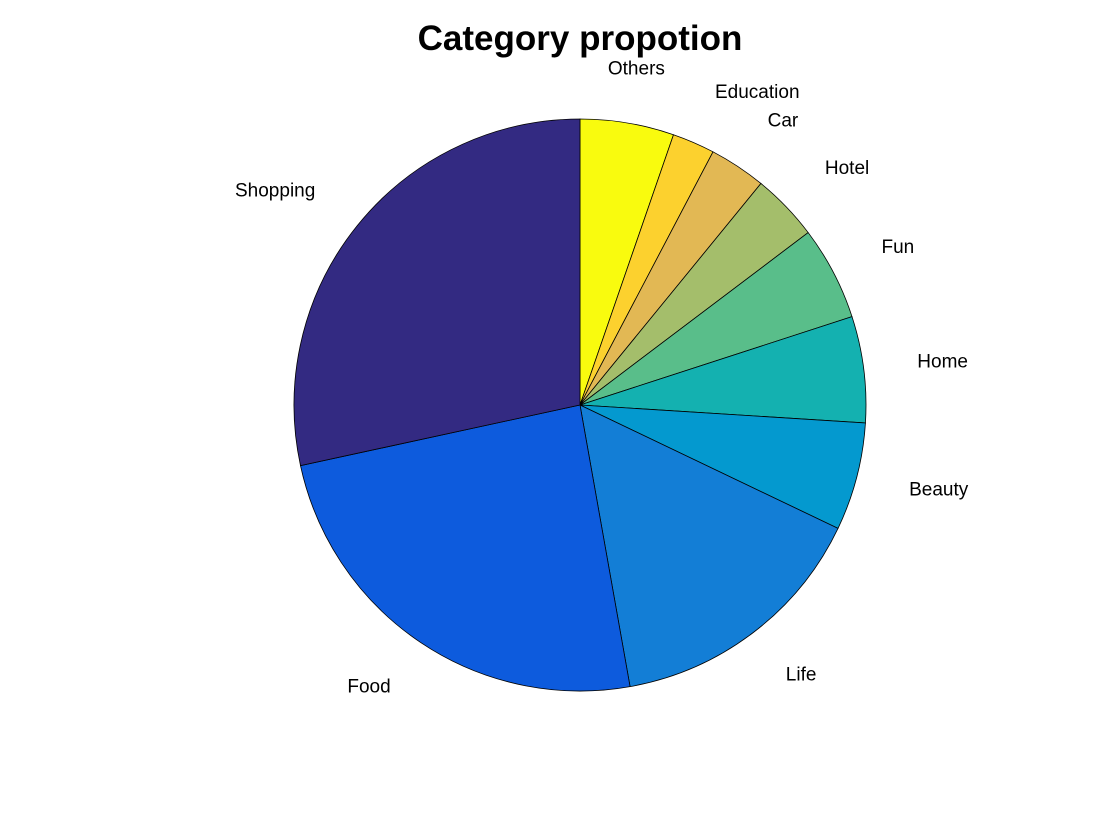 Image resolution: width=1120 pixels, height=840 pixels. What do you see at coordinates (801, 675) in the screenshot?
I see `pie-label-life: Life` at bounding box center [801, 675].